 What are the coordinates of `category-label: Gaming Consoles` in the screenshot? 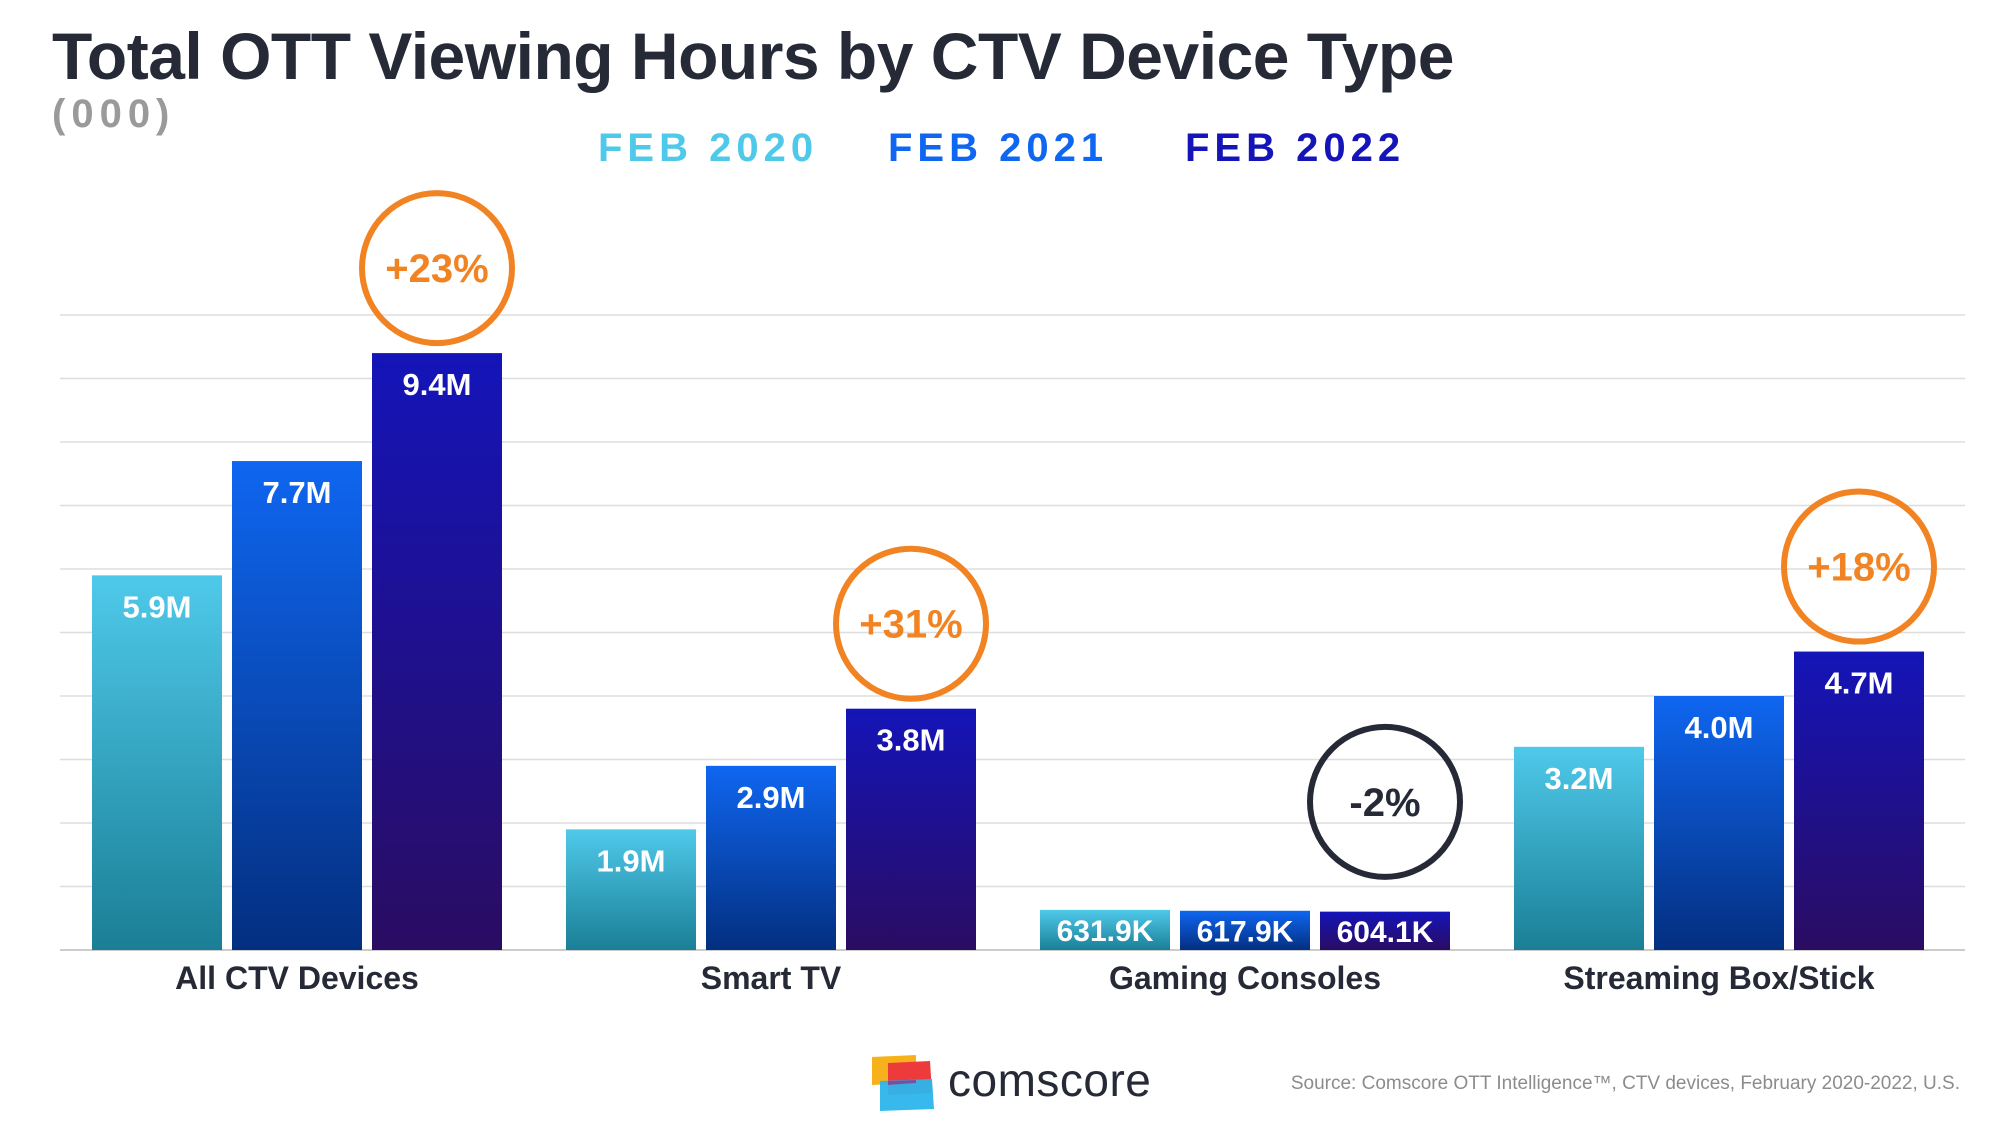 It's located at (1245, 978).